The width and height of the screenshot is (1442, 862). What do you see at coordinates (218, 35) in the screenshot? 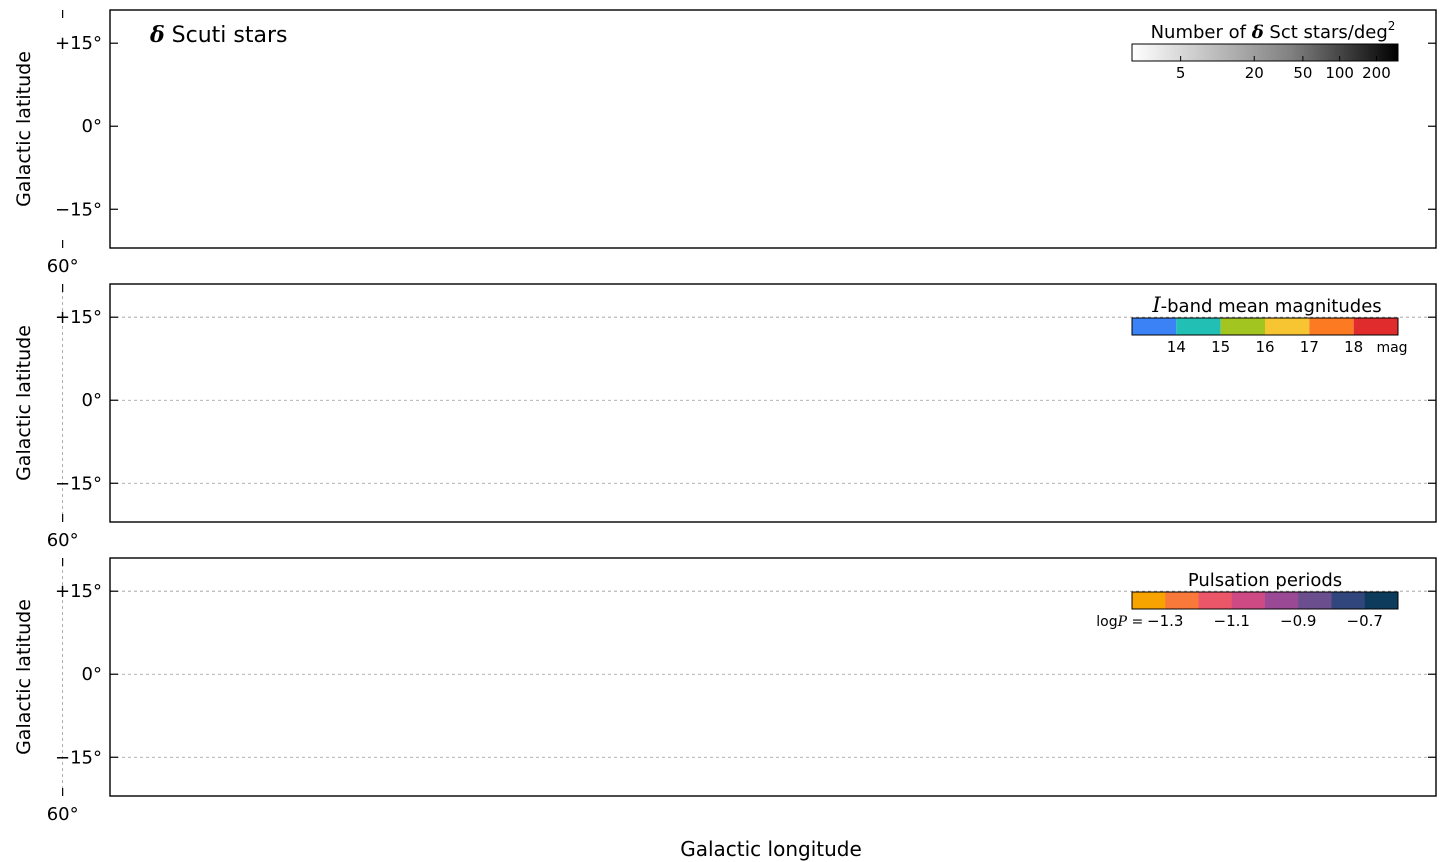
I see `panel-title: δ Scuti stars` at bounding box center [218, 35].